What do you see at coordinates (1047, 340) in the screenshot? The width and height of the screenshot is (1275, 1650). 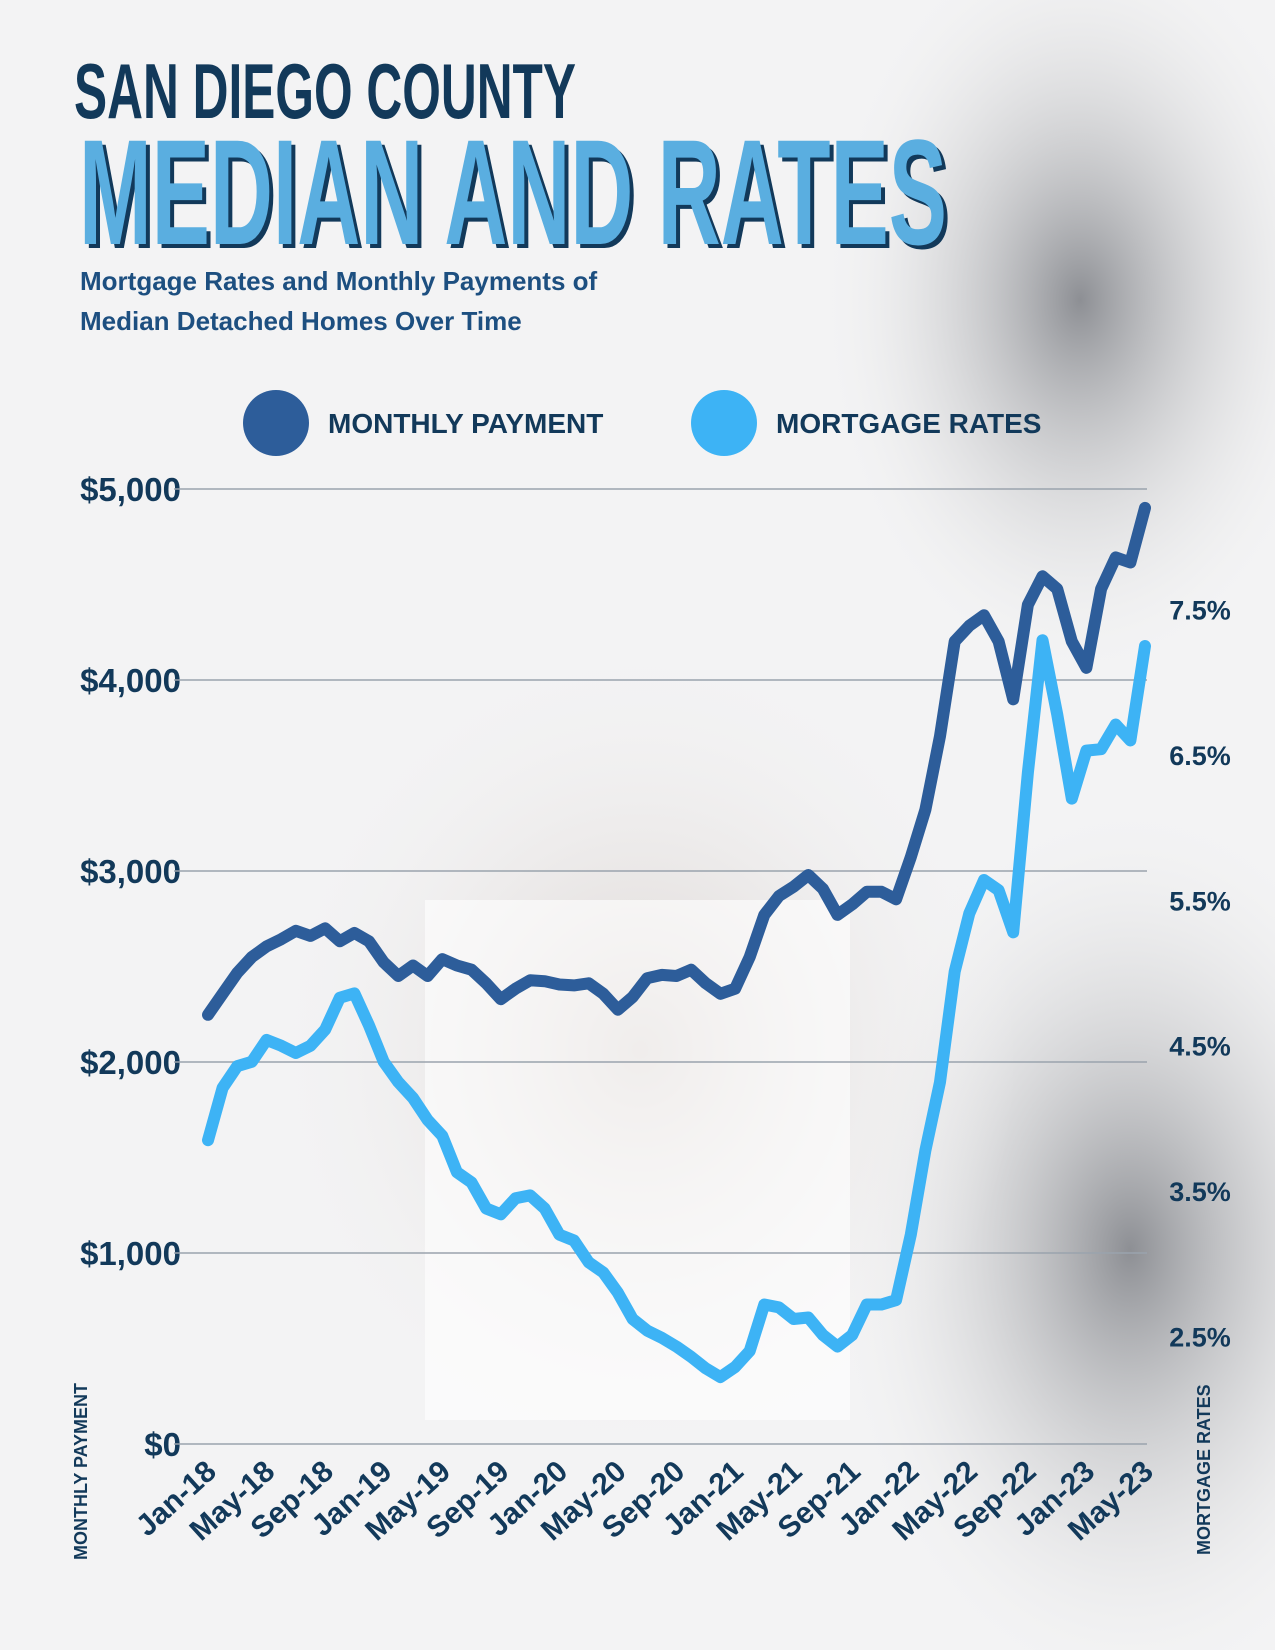 I see `backdrop-shape` at bounding box center [1047, 340].